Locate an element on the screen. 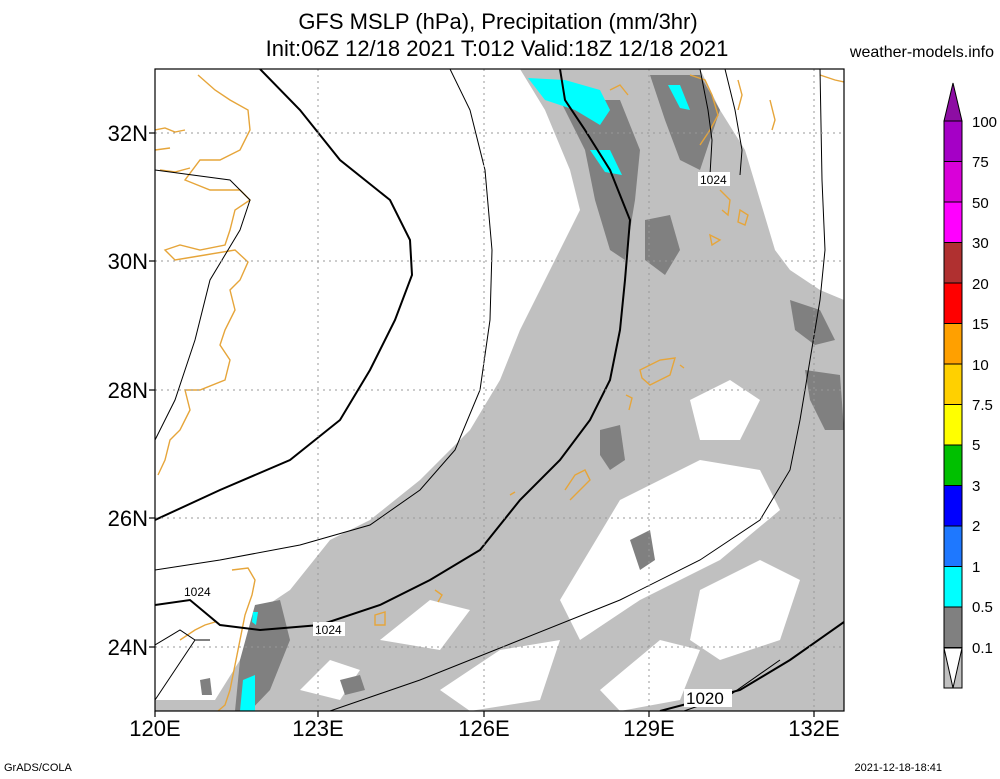 This screenshot has height=779, width=1000. colorbar-label-1: 1 is located at coordinates (976, 567).